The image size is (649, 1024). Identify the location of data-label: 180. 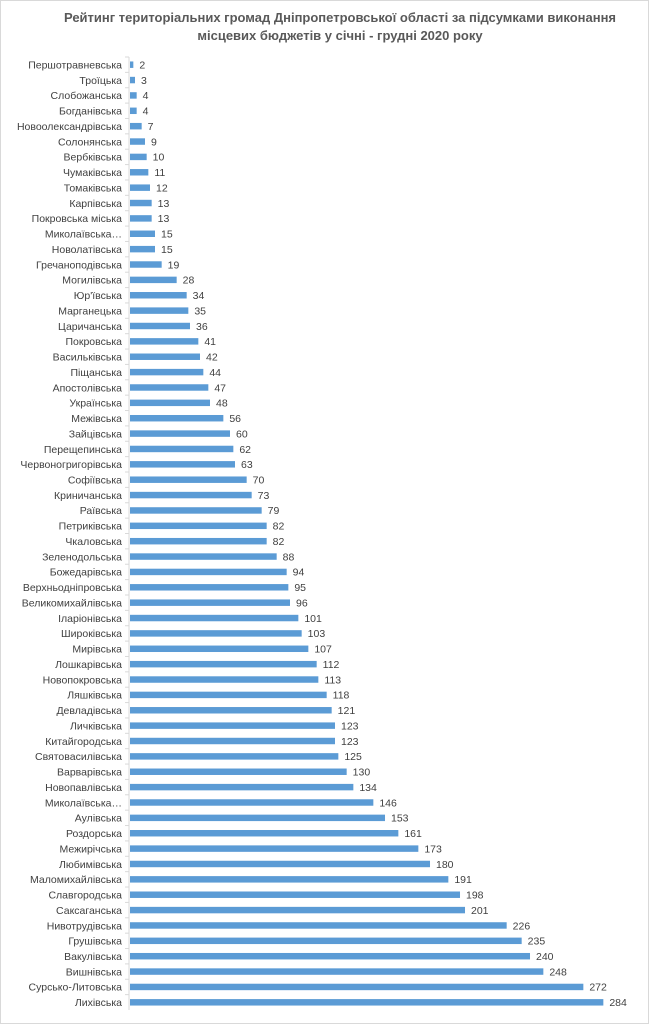
(445, 865).